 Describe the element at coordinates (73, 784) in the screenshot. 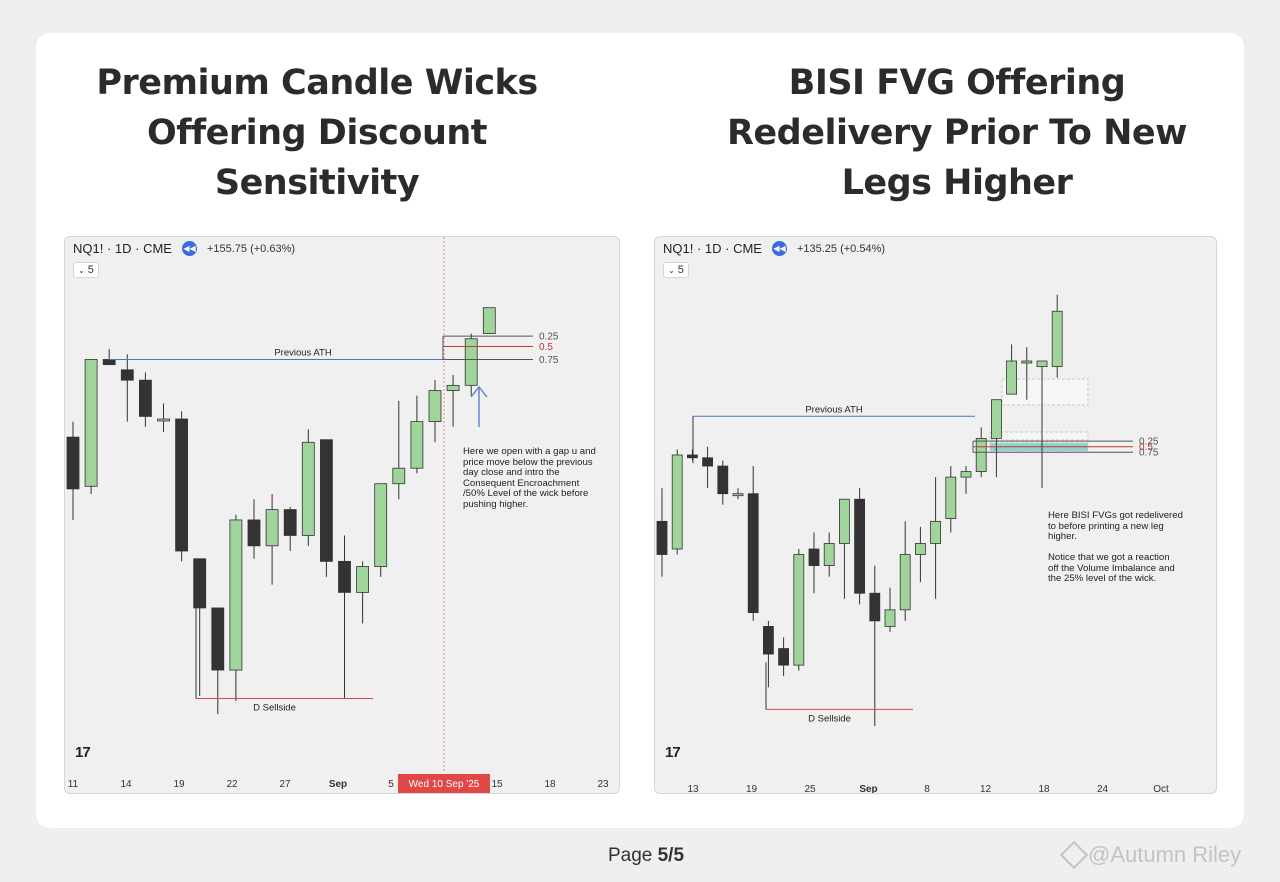

I see `x-tick-label: 11` at that location.